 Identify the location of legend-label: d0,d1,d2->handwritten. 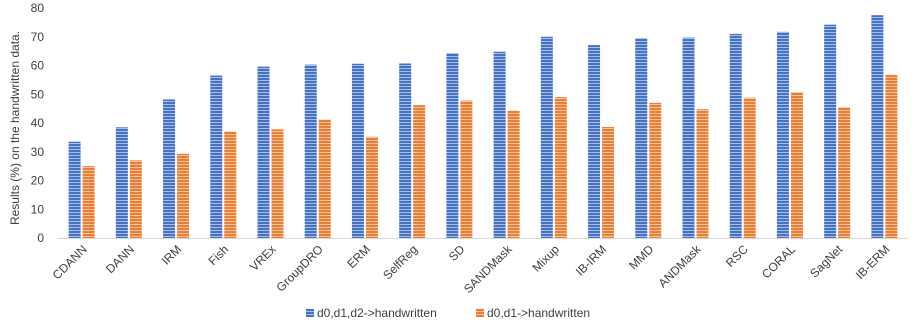
(377, 313).